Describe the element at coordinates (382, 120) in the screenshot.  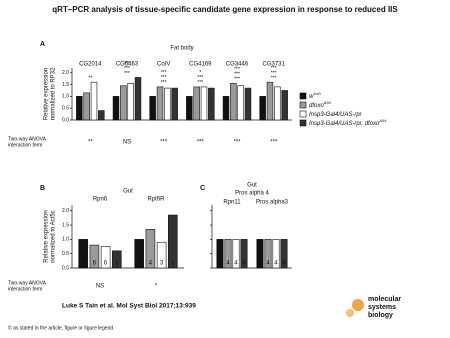
I see `legend-superscript: Δ94` at that location.